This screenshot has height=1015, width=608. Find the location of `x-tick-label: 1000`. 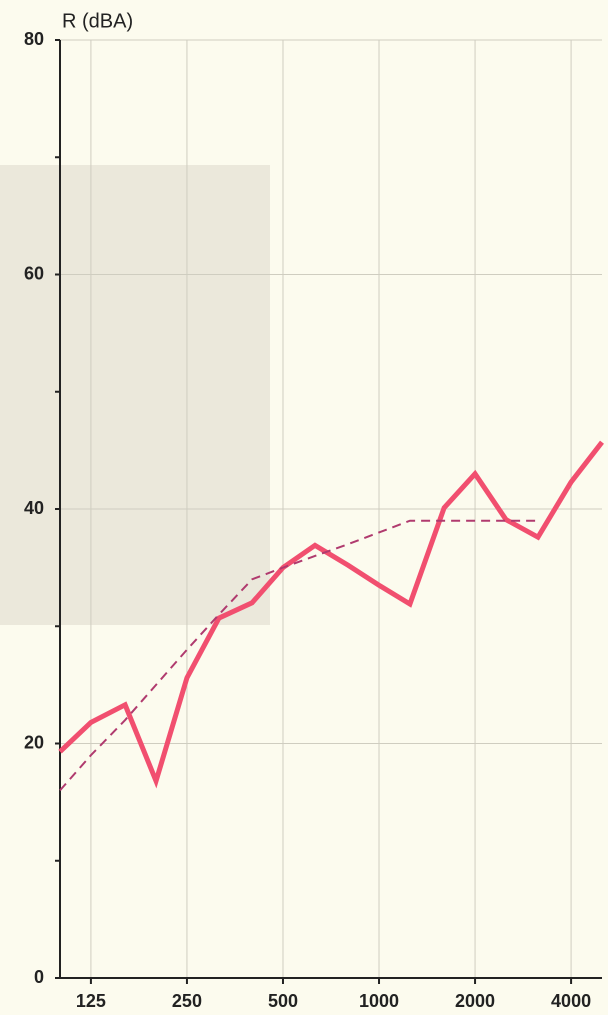

x-tick-label: 1000 is located at coordinates (379, 1001).